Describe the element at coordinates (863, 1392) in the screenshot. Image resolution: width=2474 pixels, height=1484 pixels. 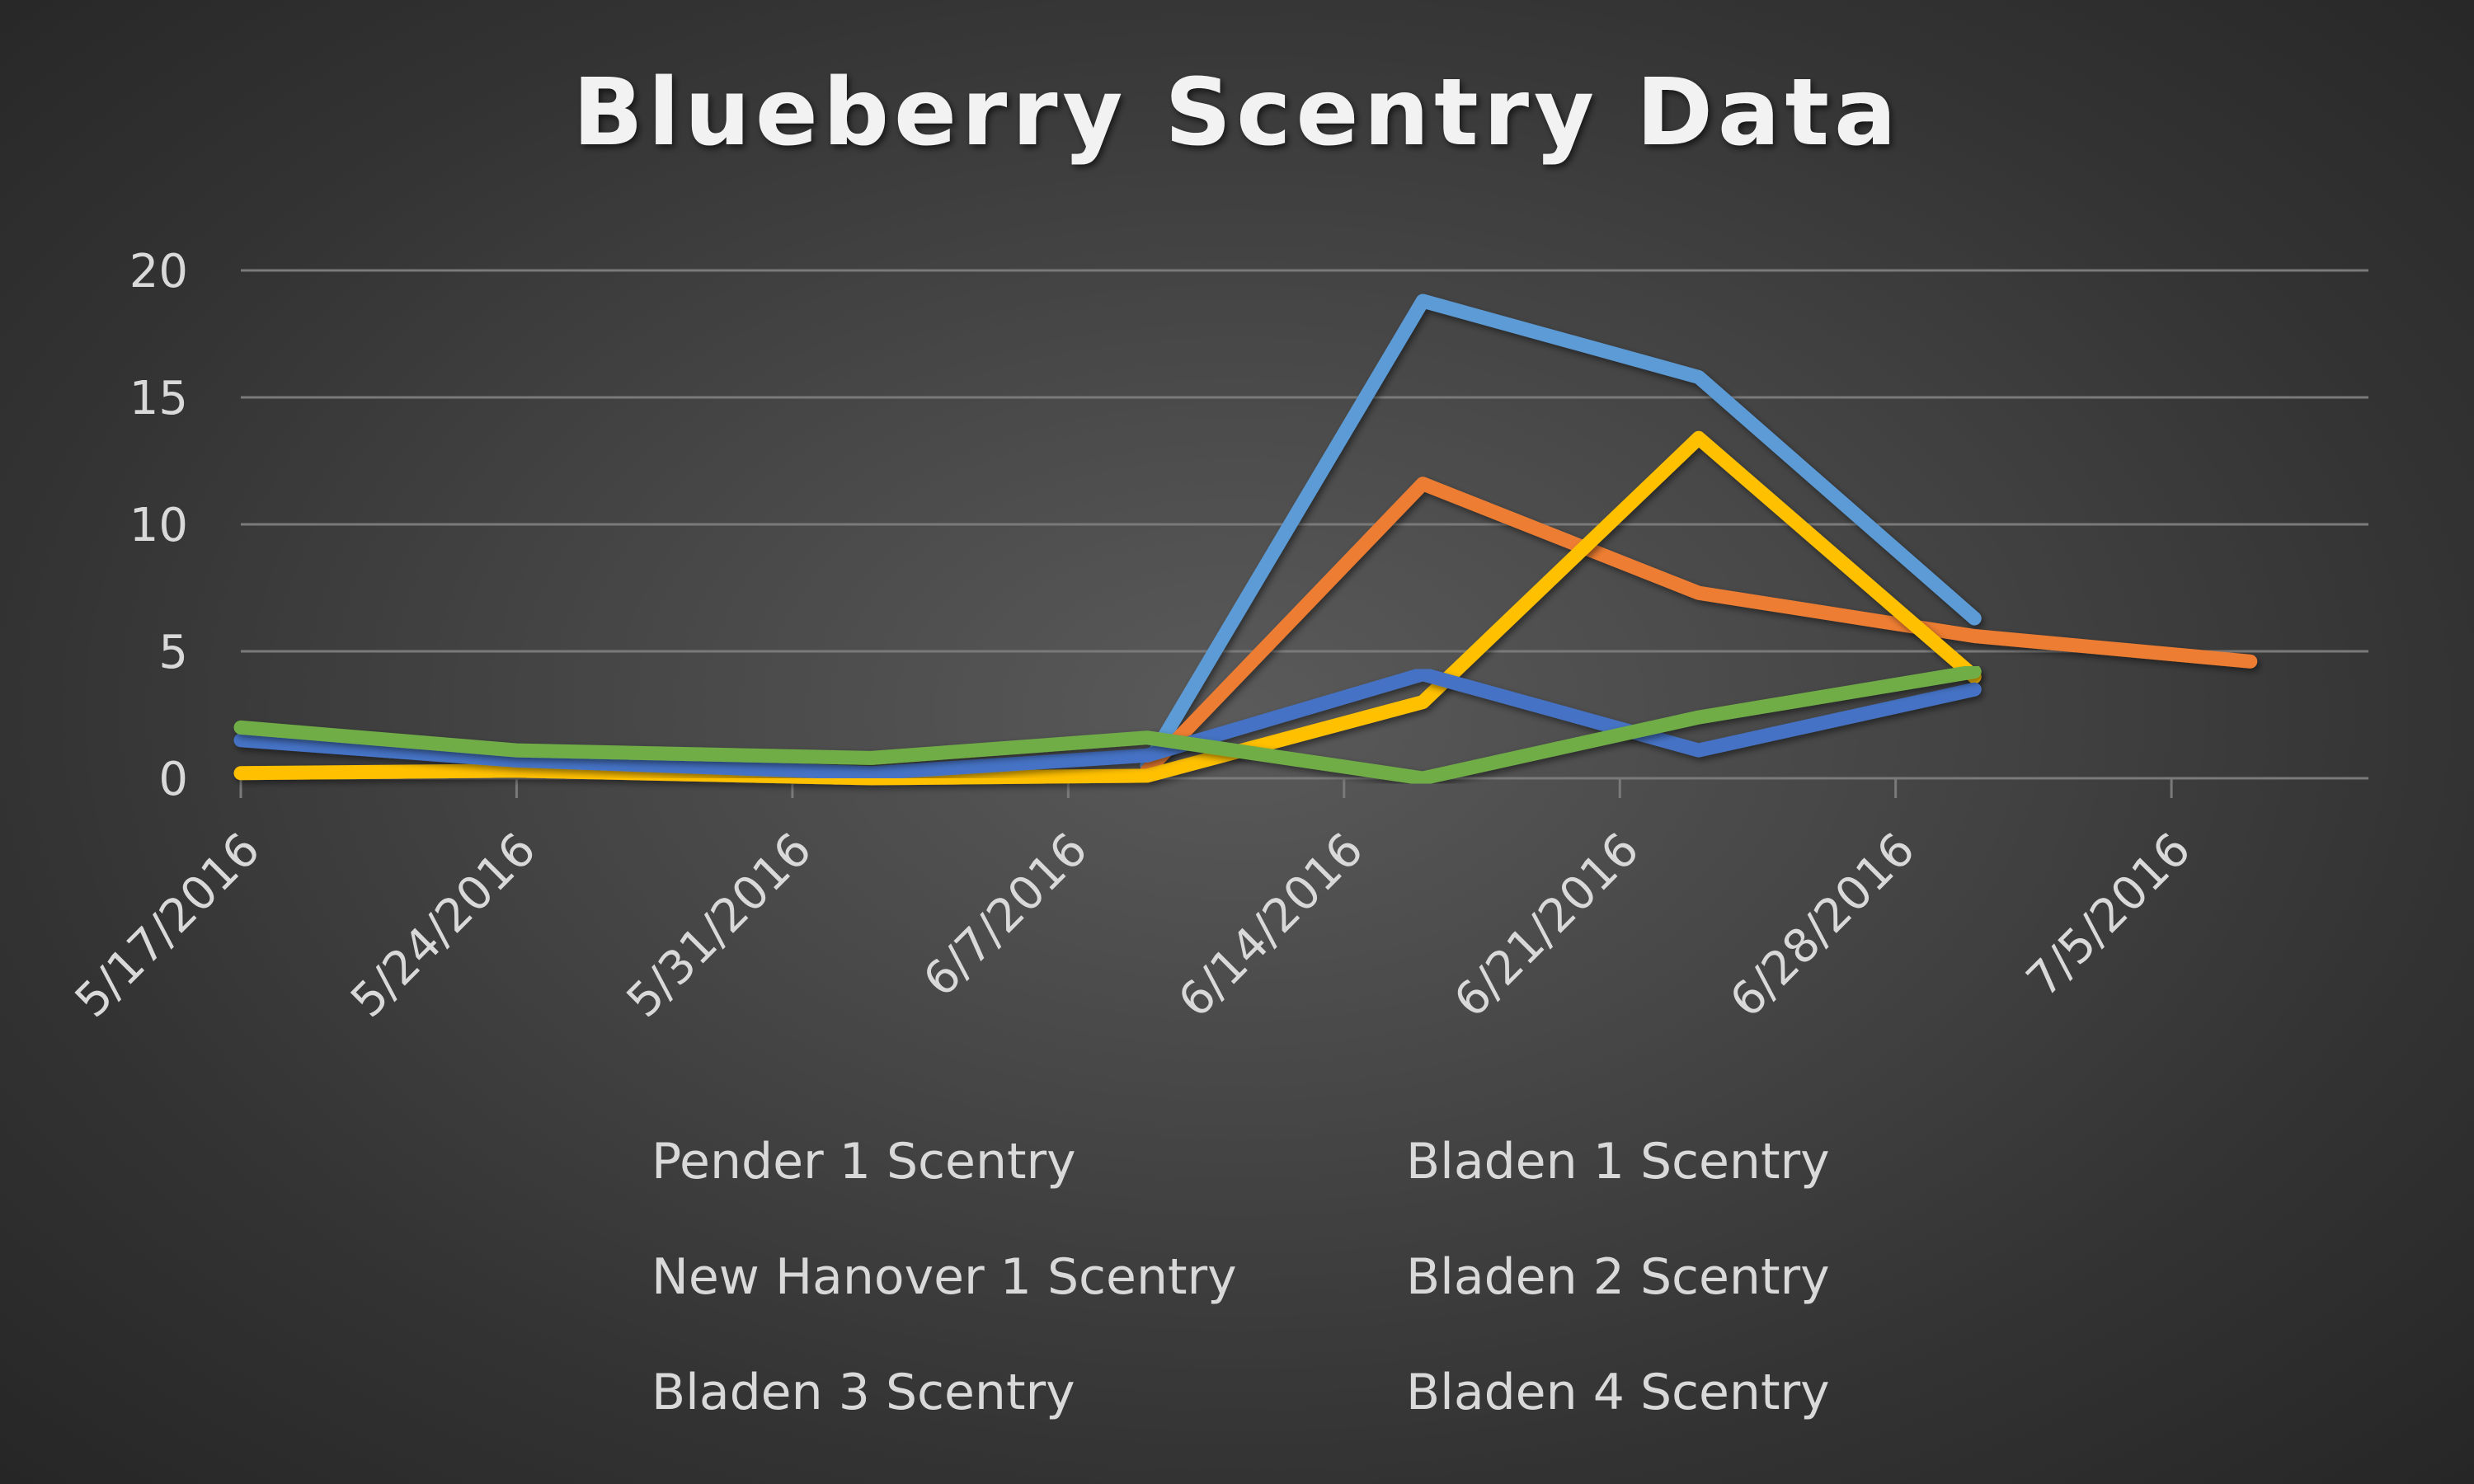
I see `legend-label: Bladen 3 Scentry` at that location.